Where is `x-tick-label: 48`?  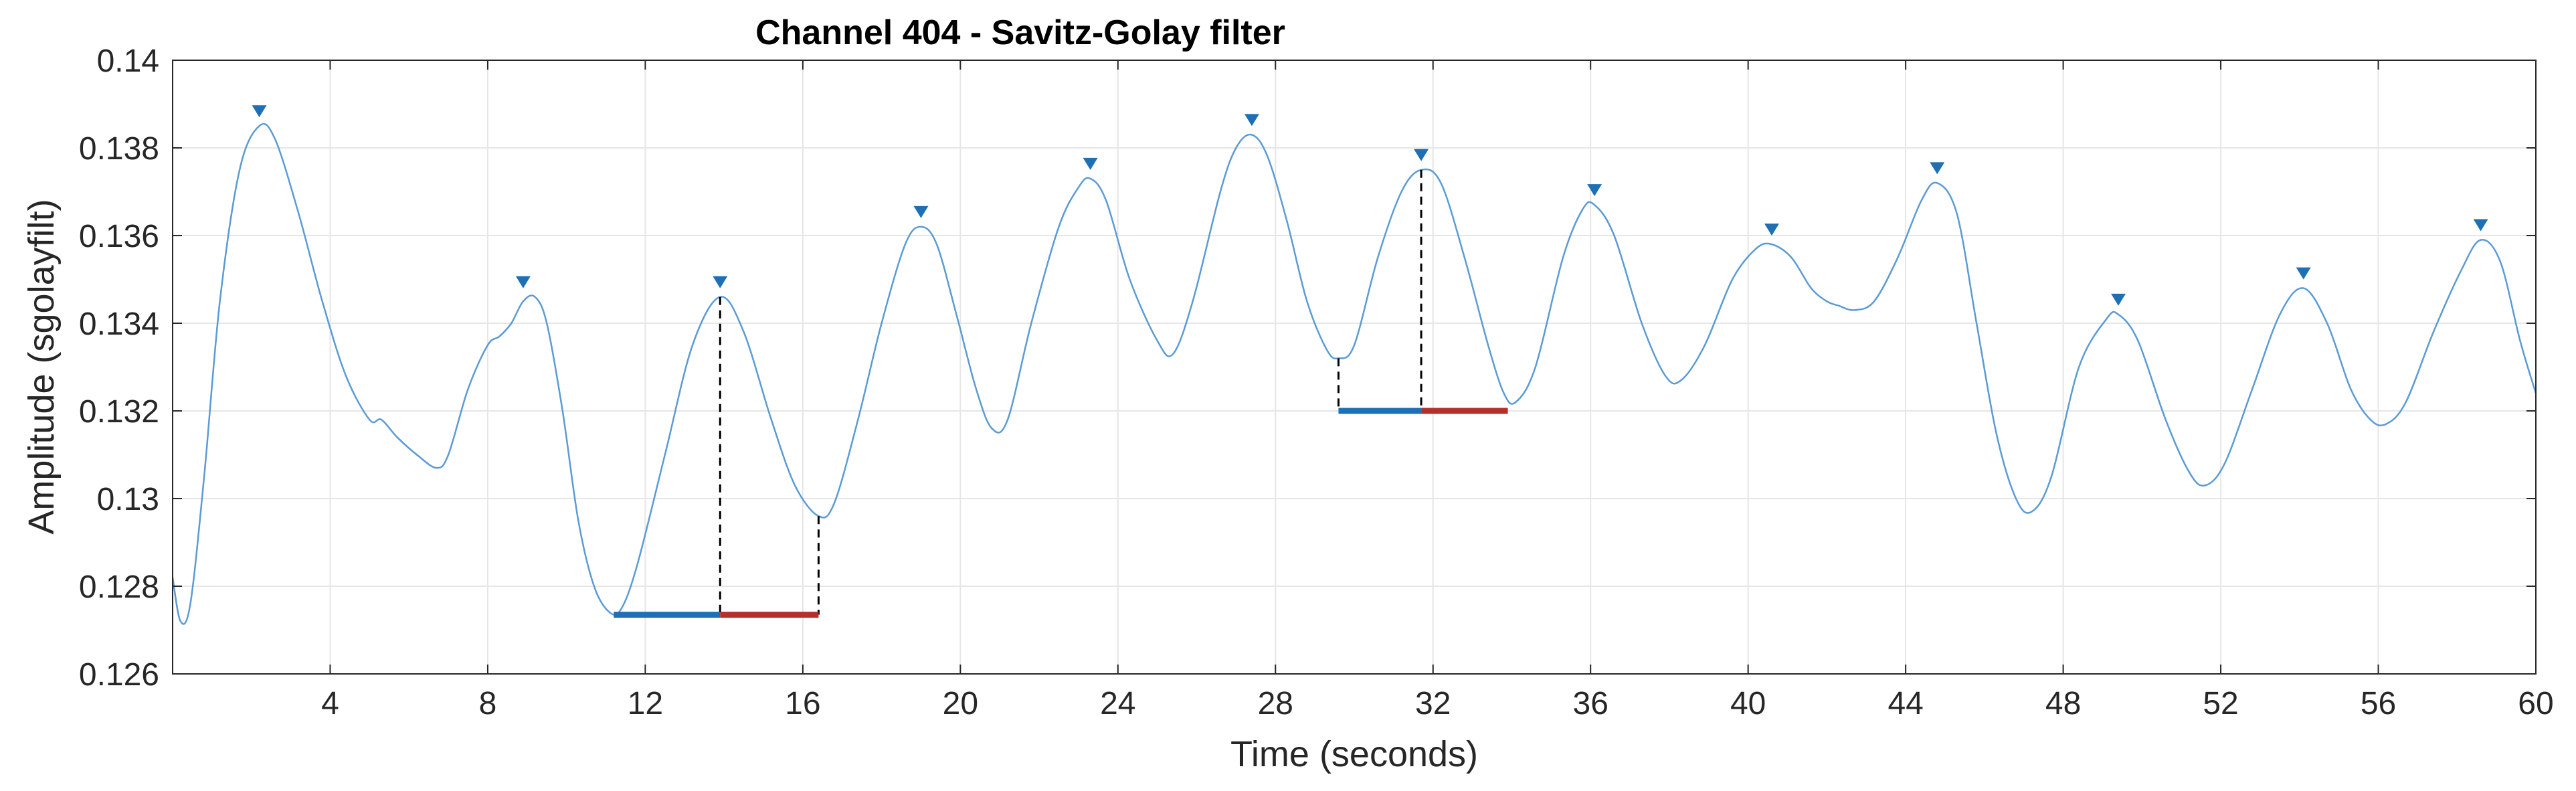
x-tick-label: 48 is located at coordinates (2063, 704).